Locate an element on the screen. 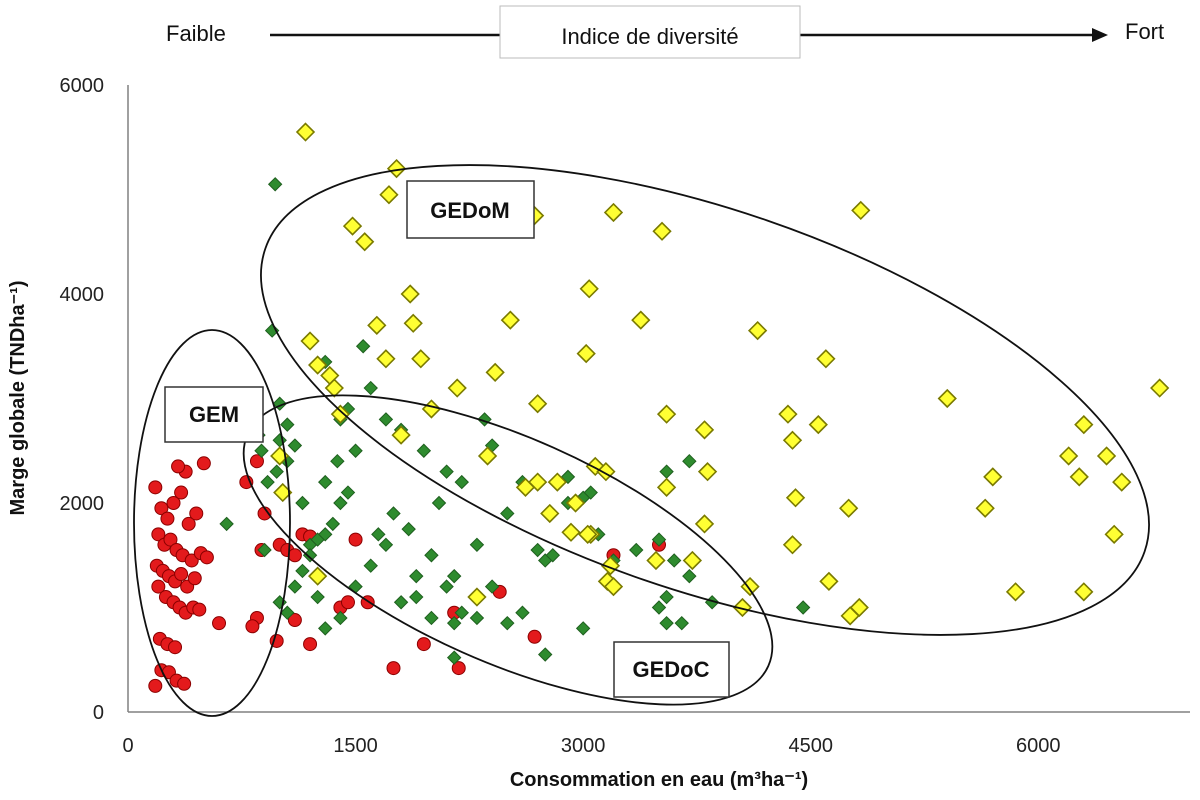  gedom-label-text: GEDoM is located at coordinates (469, 210).